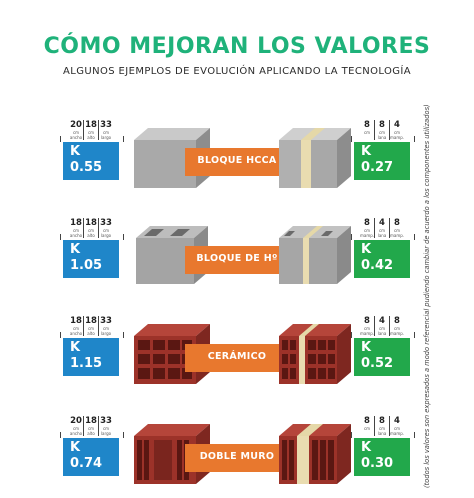 This screenshot has width=474, height=498. What do you see at coordinates (382, 259) in the screenshot?
I see `k-value-after: K 0.42` at bounding box center [382, 259].